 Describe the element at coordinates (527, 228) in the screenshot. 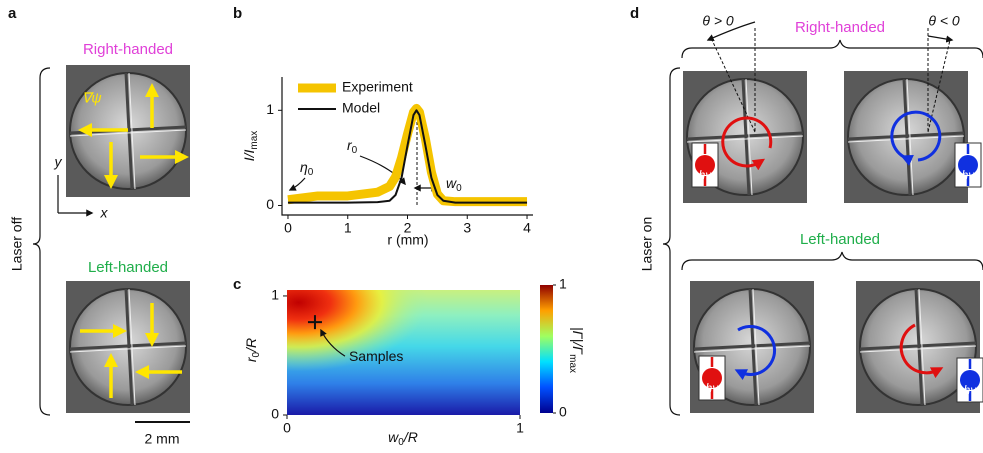

I see `x-tick-label: 4` at that location.